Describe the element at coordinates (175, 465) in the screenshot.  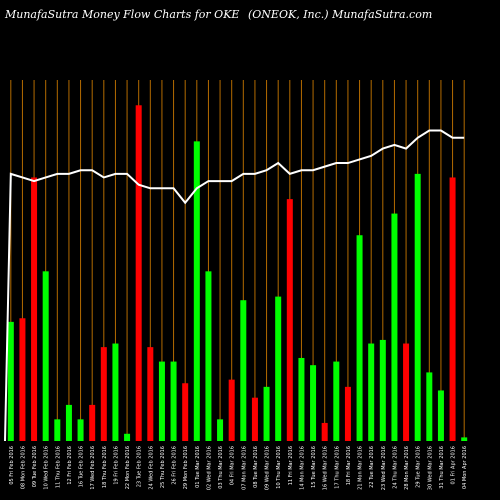
I see `x-tick-label: 26 Fri Feb 2016` at that location.